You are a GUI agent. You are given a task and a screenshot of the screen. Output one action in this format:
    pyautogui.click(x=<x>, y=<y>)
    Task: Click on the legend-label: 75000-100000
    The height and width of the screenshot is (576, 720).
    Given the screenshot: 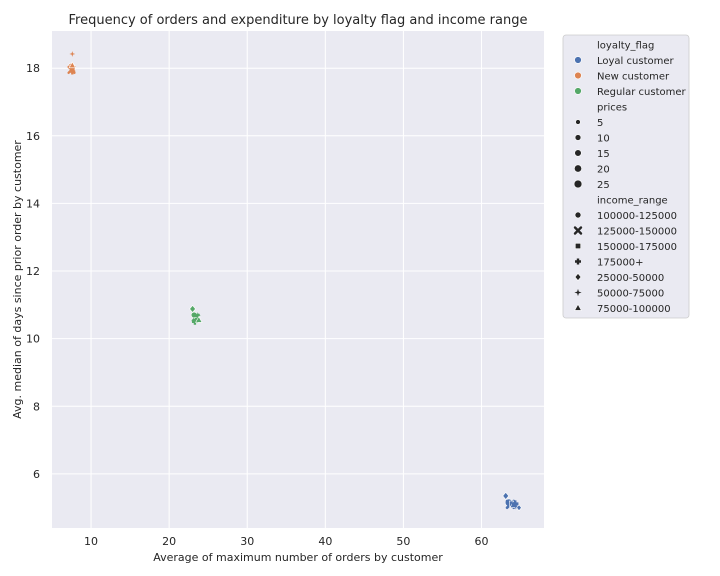 What is the action you would take?
    pyautogui.click(x=634, y=309)
    